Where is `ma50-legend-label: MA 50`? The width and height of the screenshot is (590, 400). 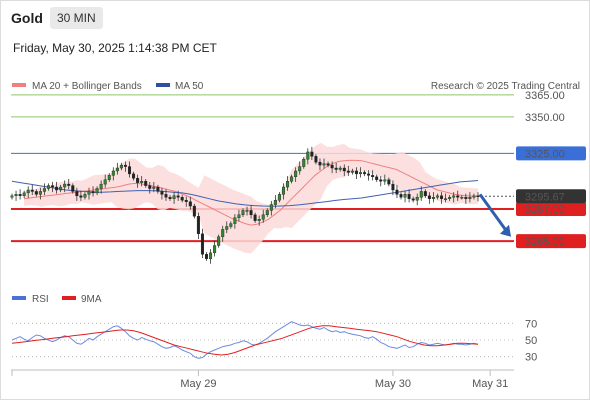 ma50-legend-label: MA 50 is located at coordinates (189, 86).